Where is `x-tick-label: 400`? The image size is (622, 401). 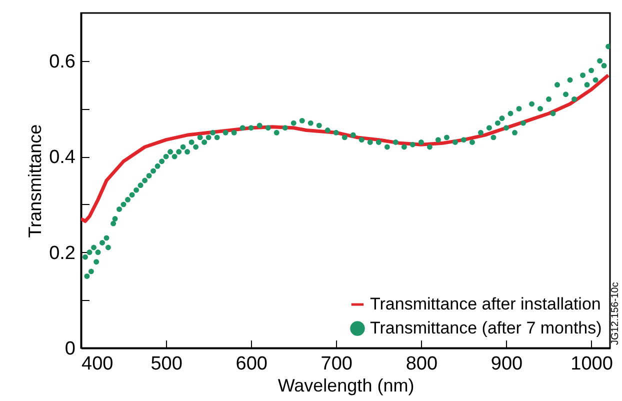
x-tick-label: 400 is located at coordinates (98, 364).